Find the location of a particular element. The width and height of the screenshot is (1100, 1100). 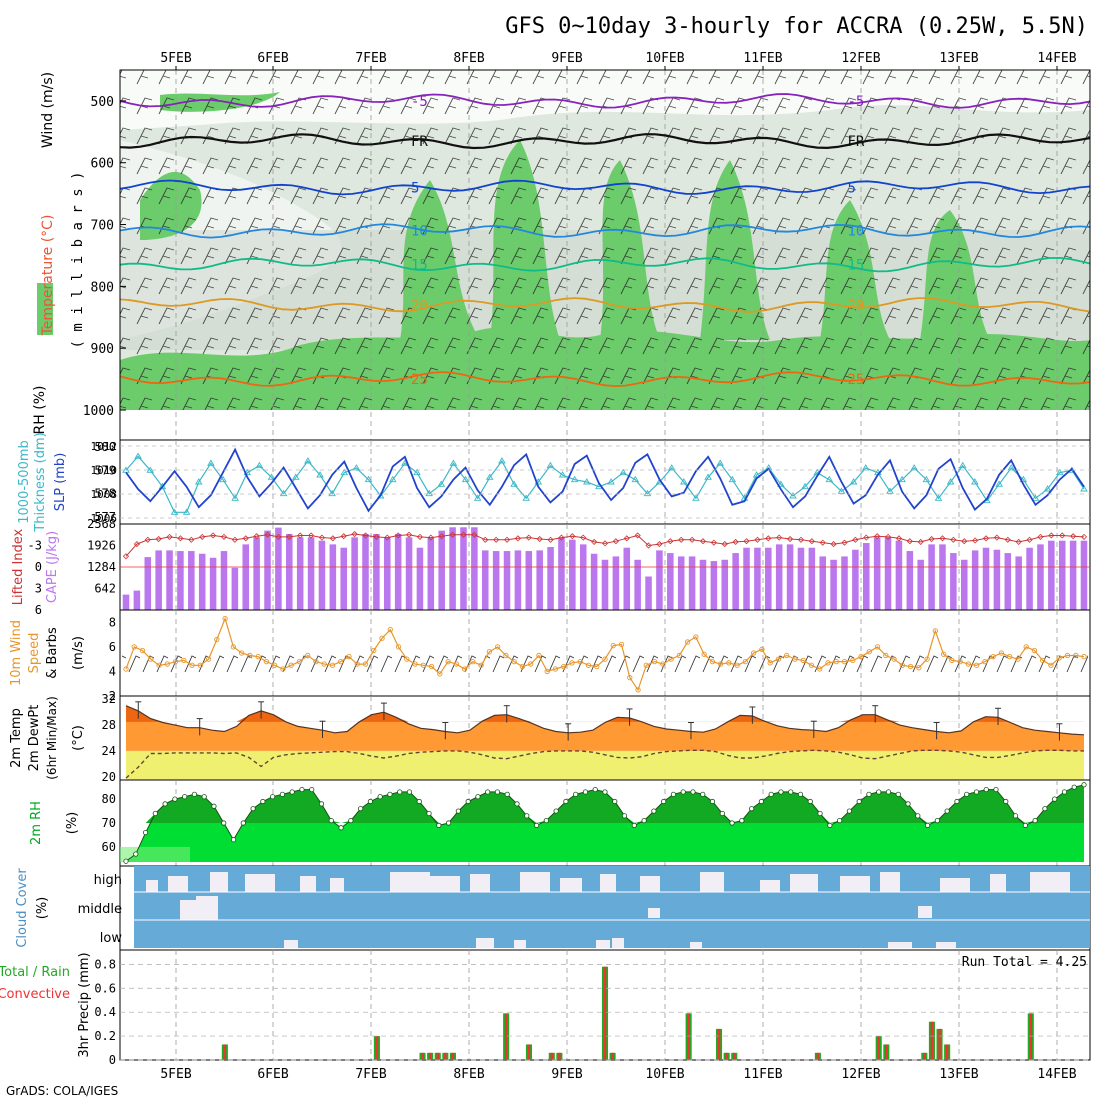

pressure-tick-label: 900 is located at coordinates (102, 349).